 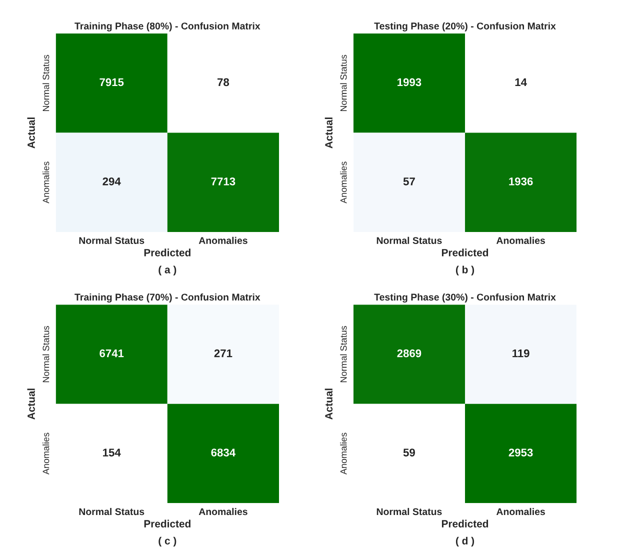 I want to click on chart-title: Training Phase (70%) - Confusion Matrix, so click(x=167, y=298).